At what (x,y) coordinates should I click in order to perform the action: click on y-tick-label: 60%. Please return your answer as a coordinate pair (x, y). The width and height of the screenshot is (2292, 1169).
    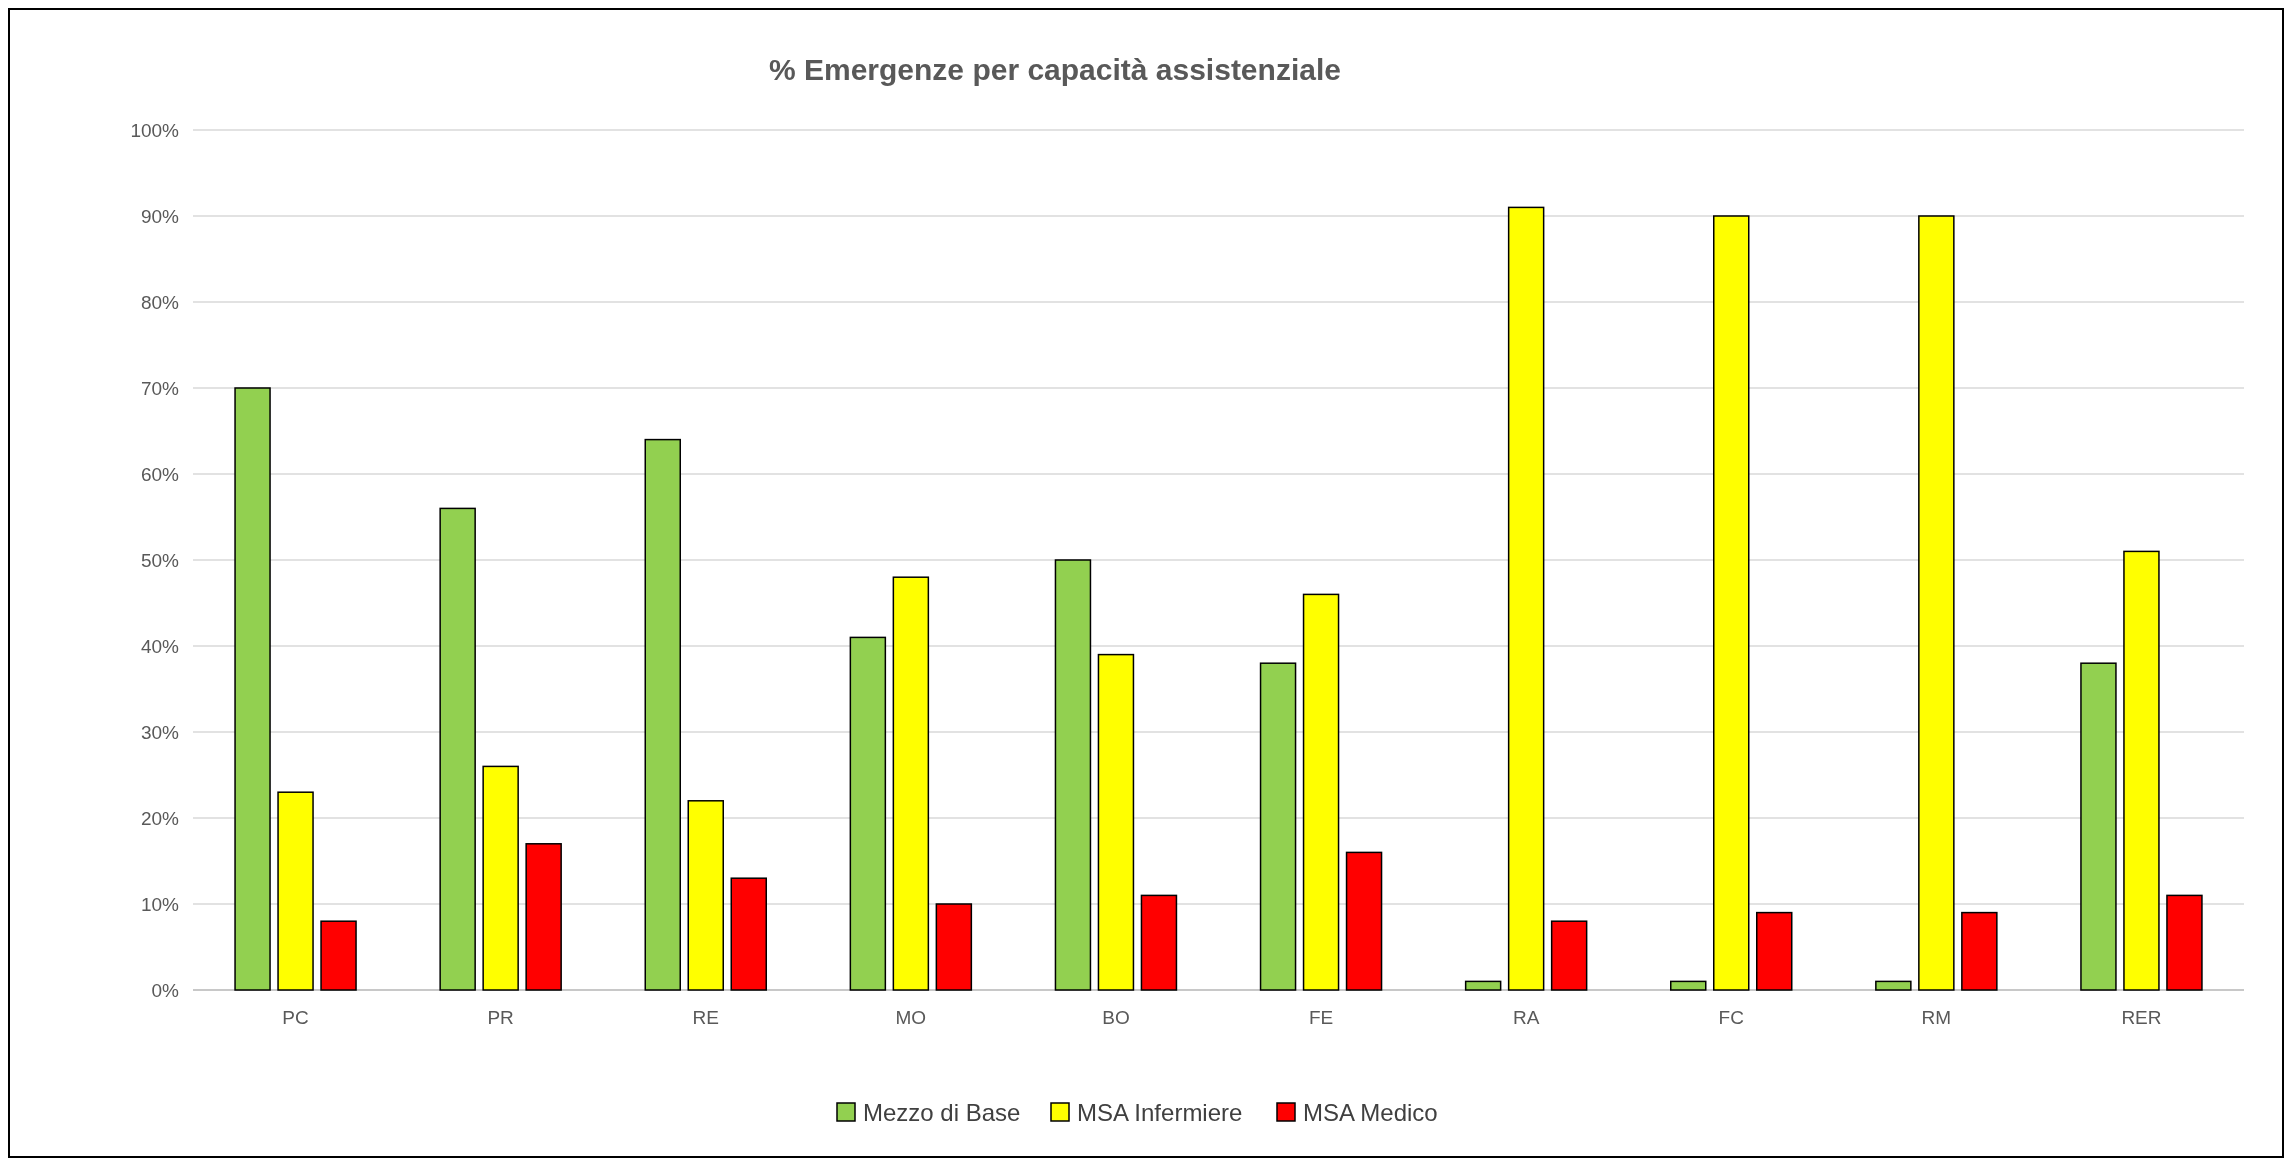
    Looking at the image, I should click on (160, 474).